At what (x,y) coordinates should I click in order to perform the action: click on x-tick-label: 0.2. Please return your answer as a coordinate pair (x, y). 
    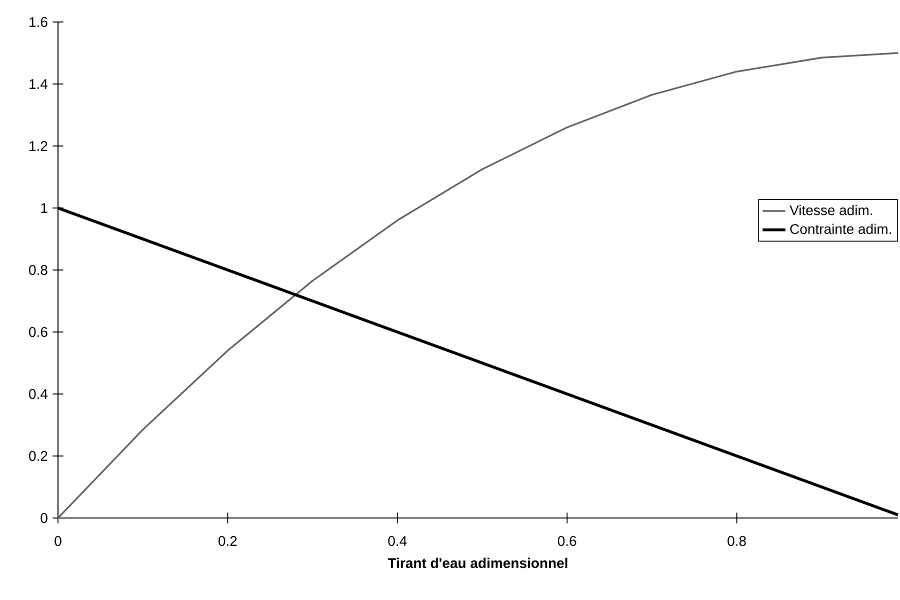
    Looking at the image, I should click on (227, 541).